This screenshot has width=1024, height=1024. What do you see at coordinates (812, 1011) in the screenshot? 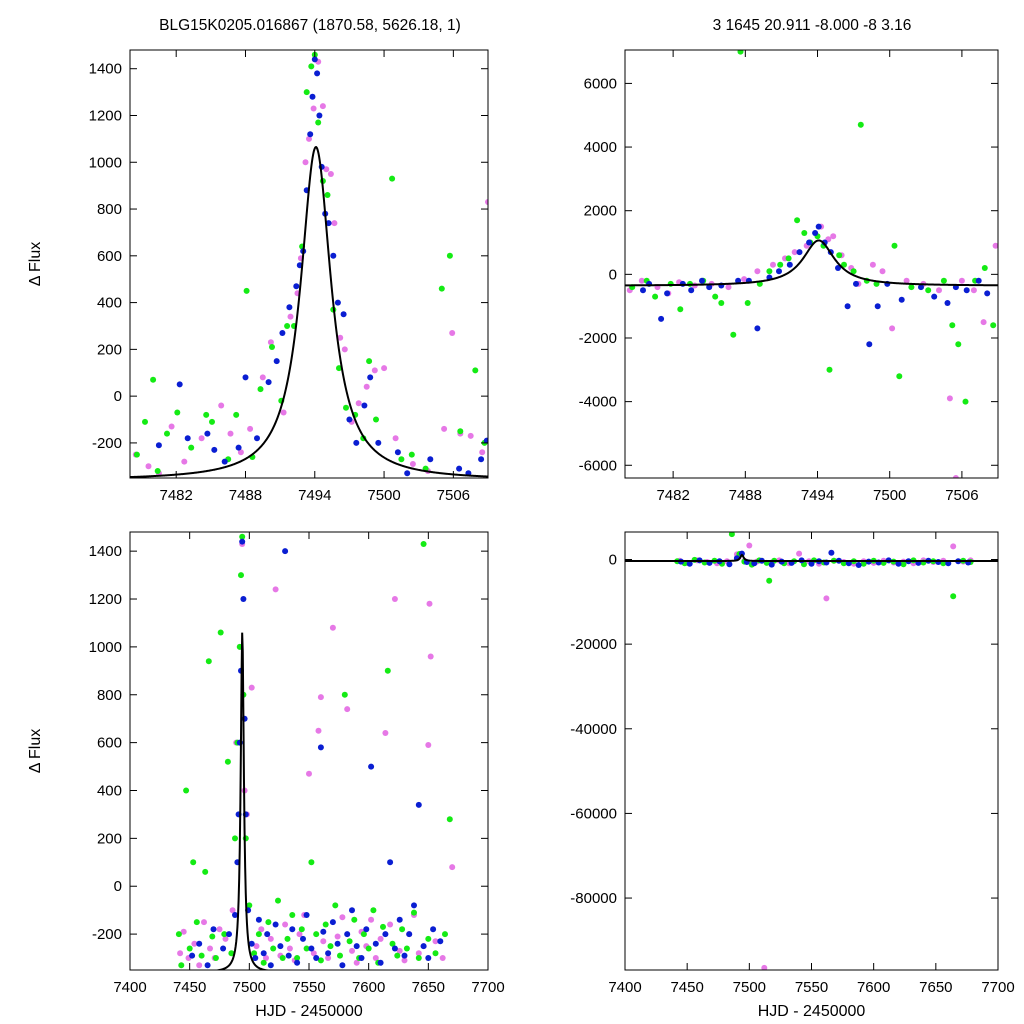
I see `x-axis-title: HJD - 2450000` at bounding box center [812, 1011].